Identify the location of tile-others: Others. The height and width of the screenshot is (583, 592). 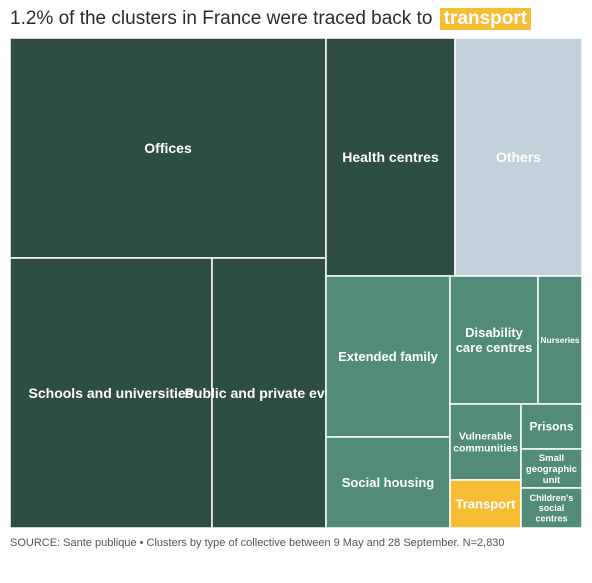
(518, 157).